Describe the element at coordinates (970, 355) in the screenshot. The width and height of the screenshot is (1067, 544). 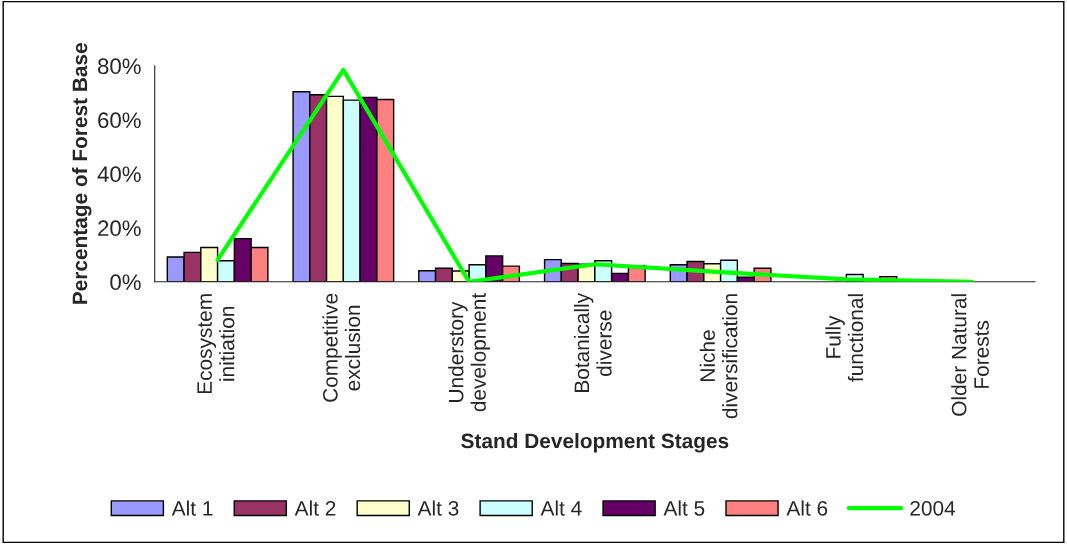
I see `x-tick-label: Older Natural Forests` at that location.